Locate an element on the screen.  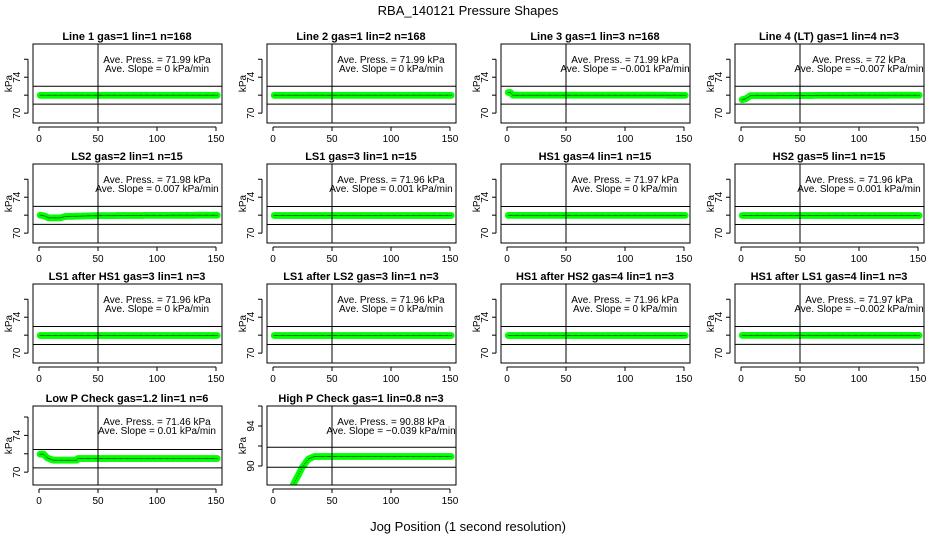
x-tick-label: 100 is located at coordinates (625, 379).